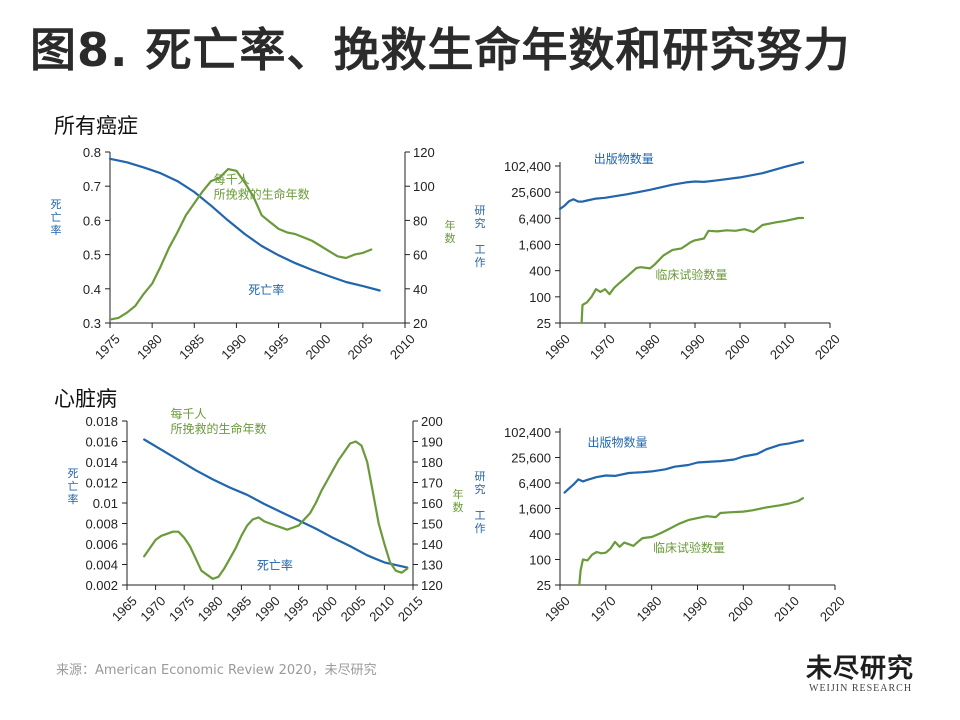 Image resolution: width=960 pixels, height=720 pixels. I want to click on page-title: 图8. 死亡率、挽救生命年数和研究努力, so click(440, 50).